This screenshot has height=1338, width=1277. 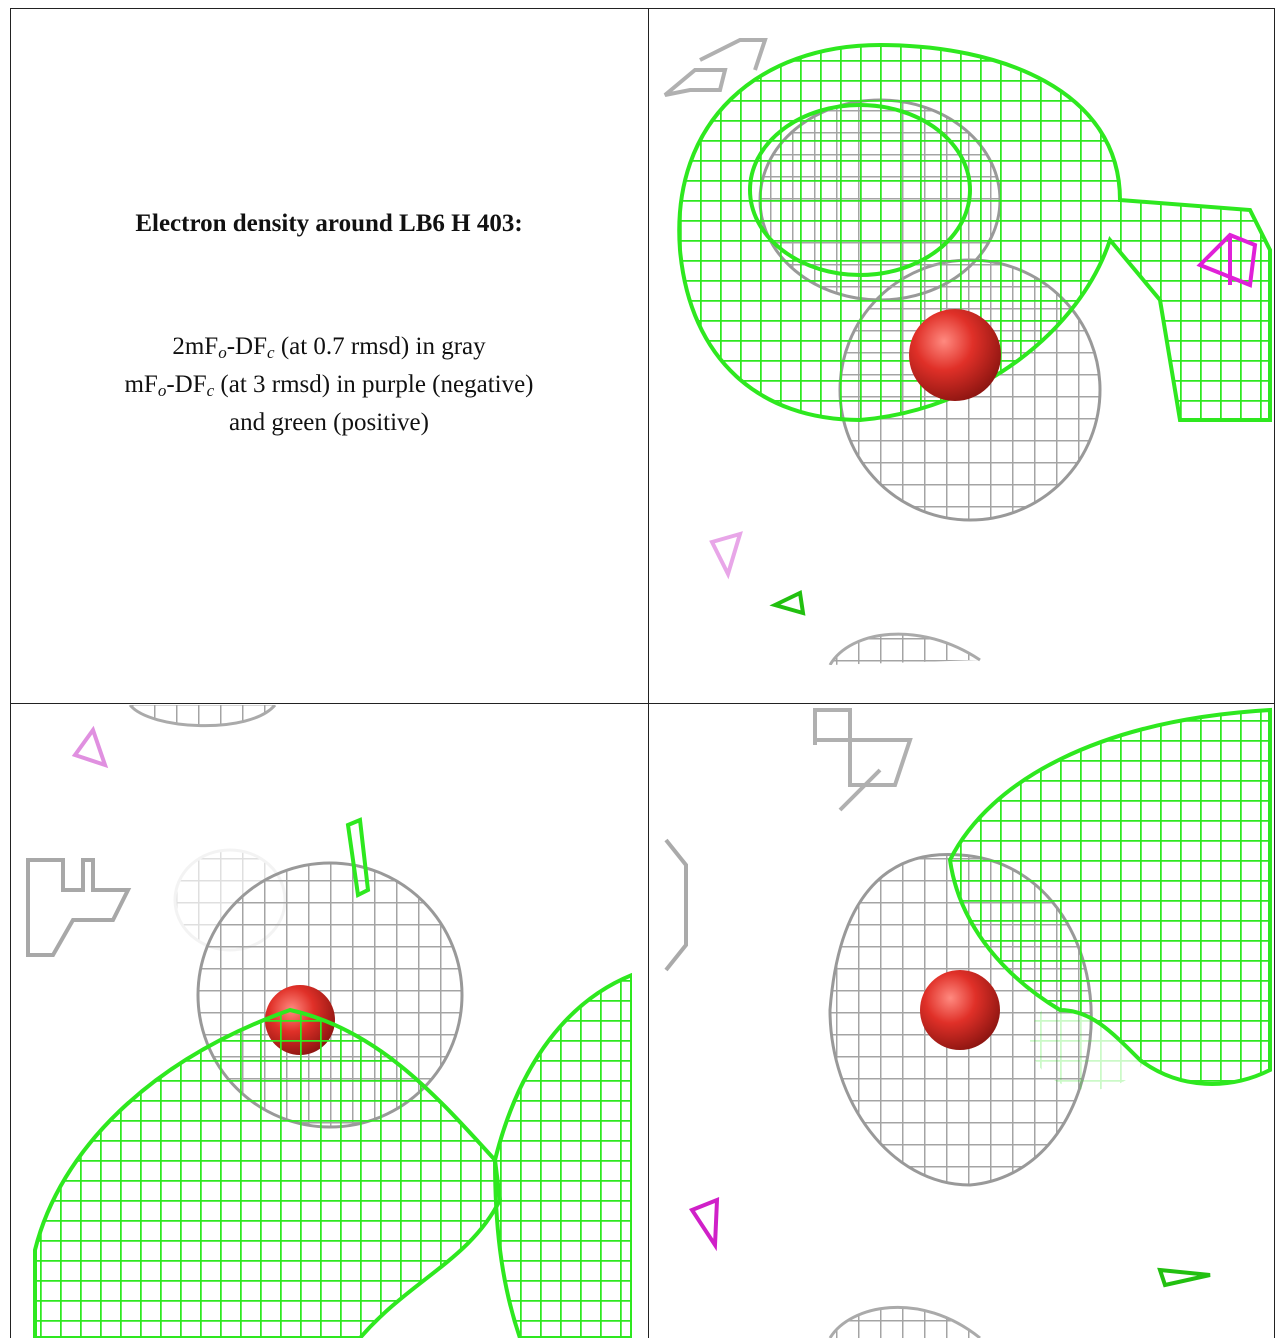 I want to click on caption-line: mFo-DFc (at 3 rmsd) in purple (negative), so click(x=329, y=385).